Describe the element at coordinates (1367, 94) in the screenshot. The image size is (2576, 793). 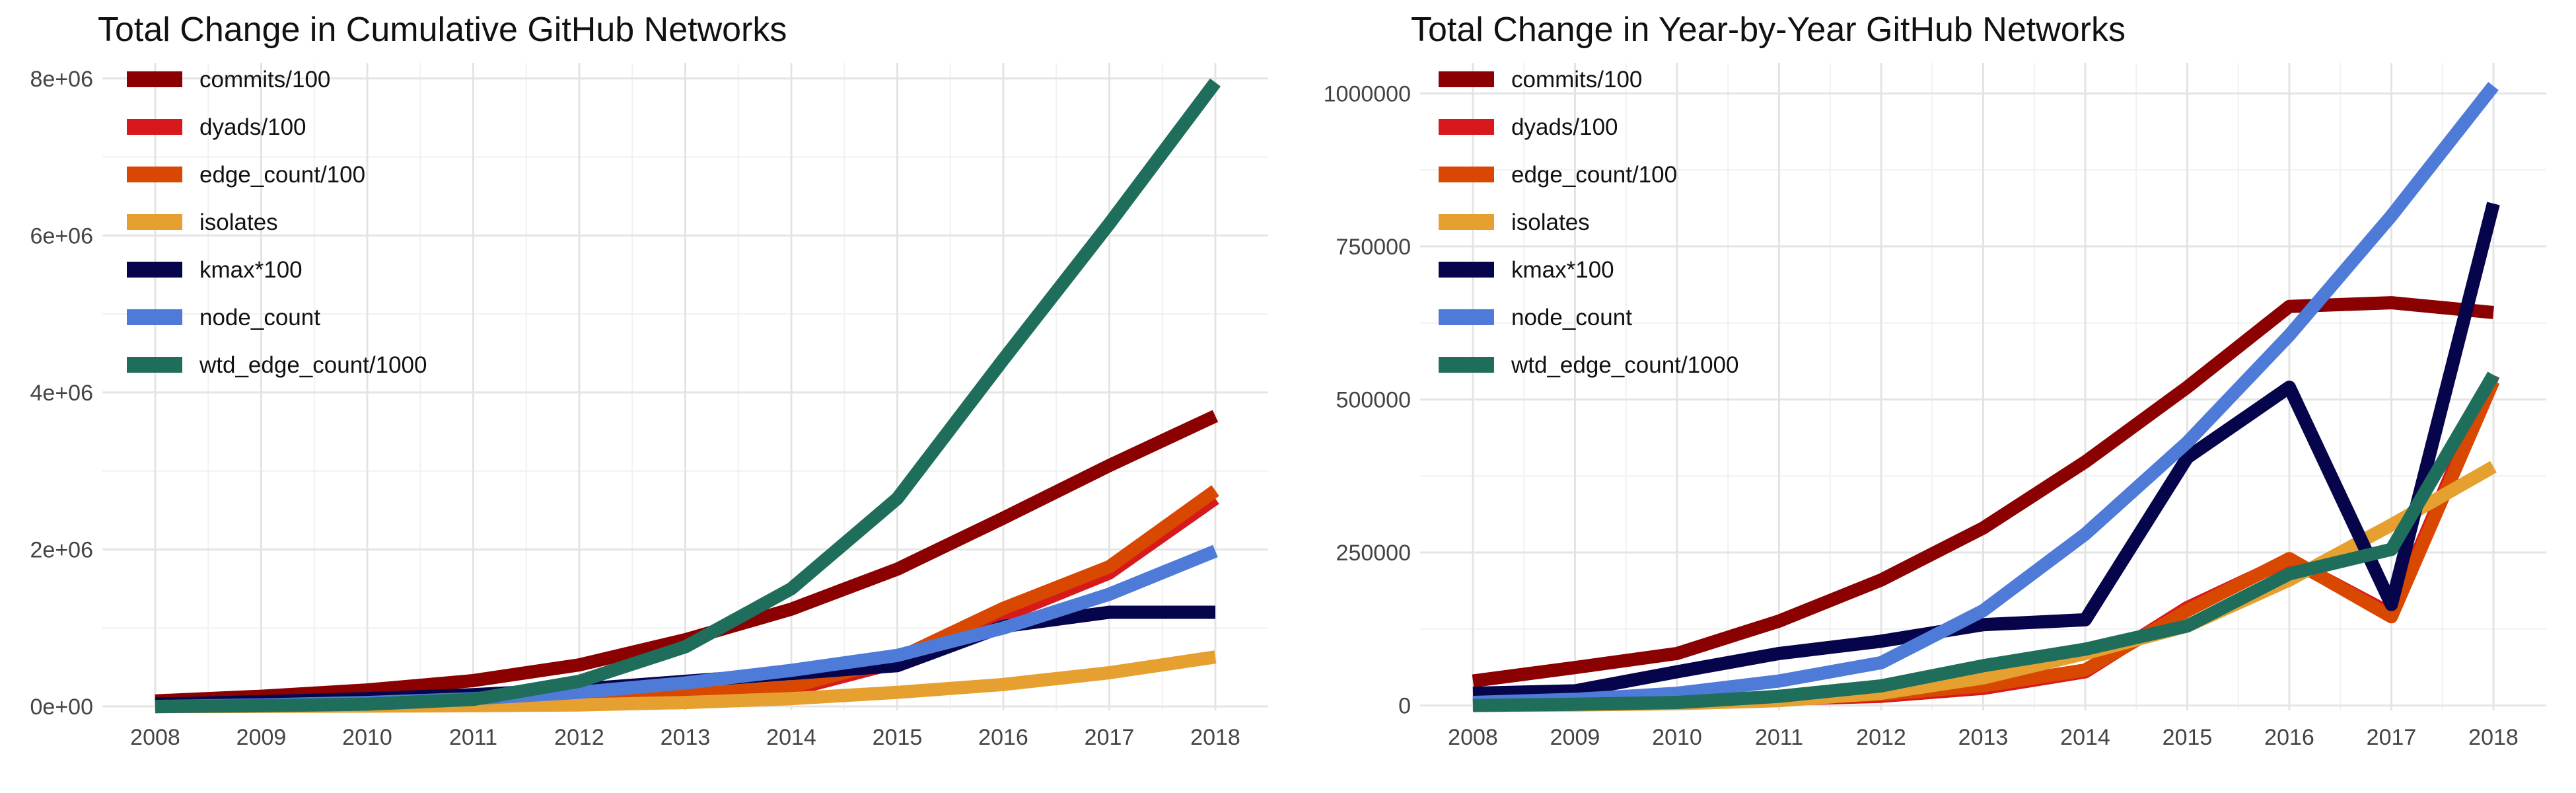
I see `y-tick-label: 1000000` at that location.